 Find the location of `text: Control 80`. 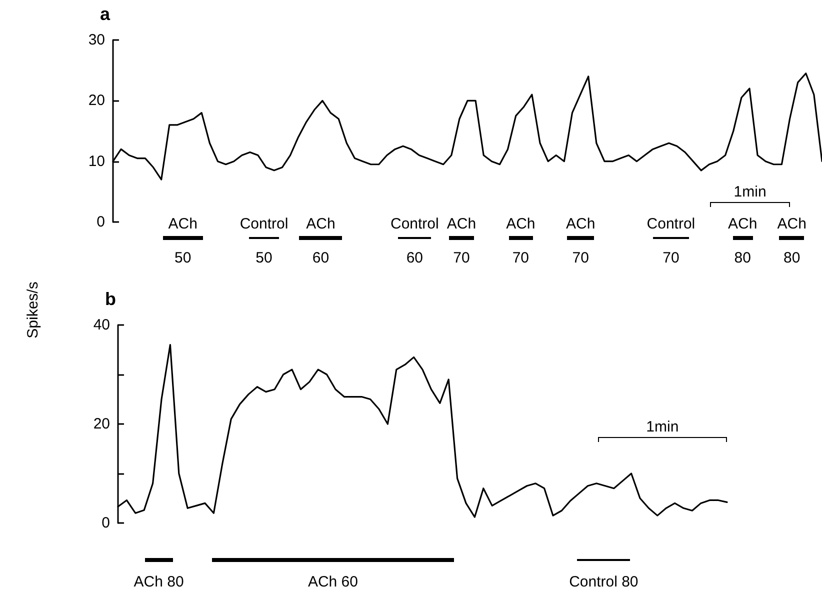

text: Control 80 is located at coordinates (603, 582).